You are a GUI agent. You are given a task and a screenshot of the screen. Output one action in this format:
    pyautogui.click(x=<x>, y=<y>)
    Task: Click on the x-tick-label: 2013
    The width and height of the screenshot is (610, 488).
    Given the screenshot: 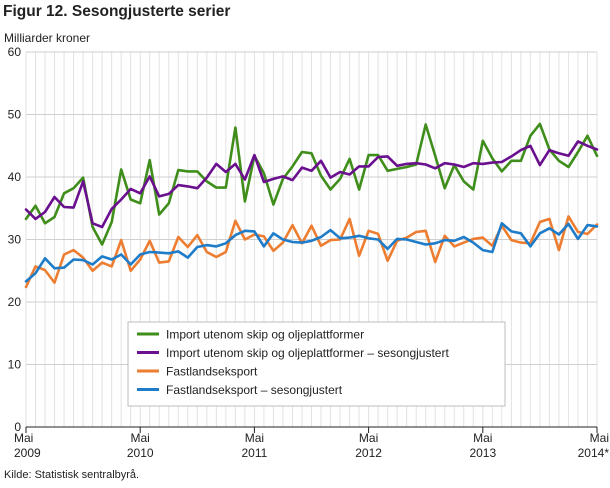 What is the action you would take?
    pyautogui.click(x=482, y=453)
    